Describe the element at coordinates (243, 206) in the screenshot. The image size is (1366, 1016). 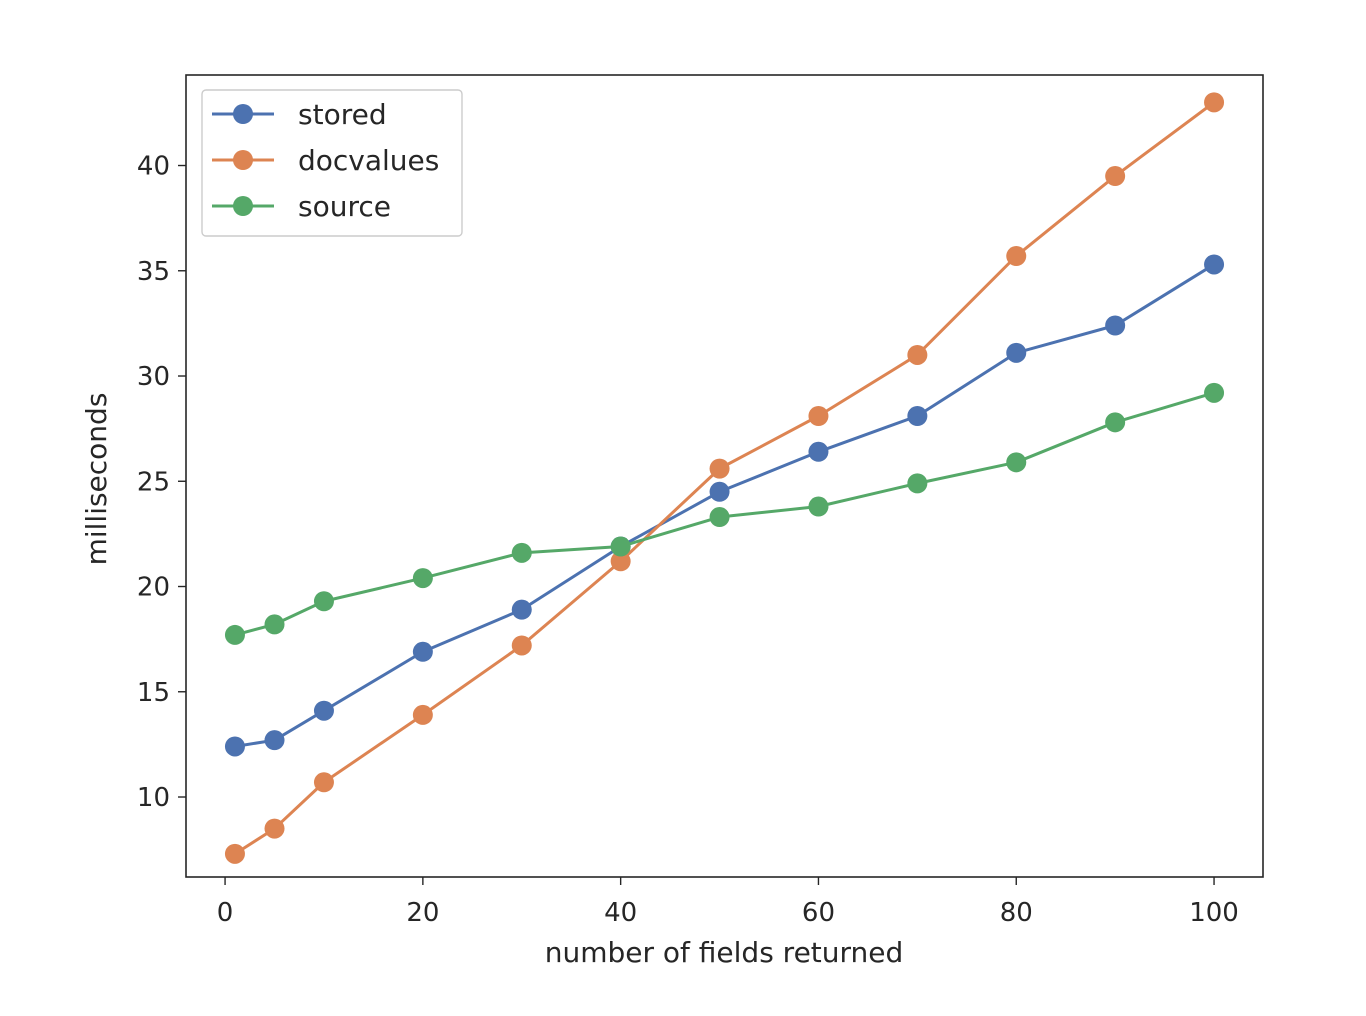
I see `legend-marker-source` at that location.